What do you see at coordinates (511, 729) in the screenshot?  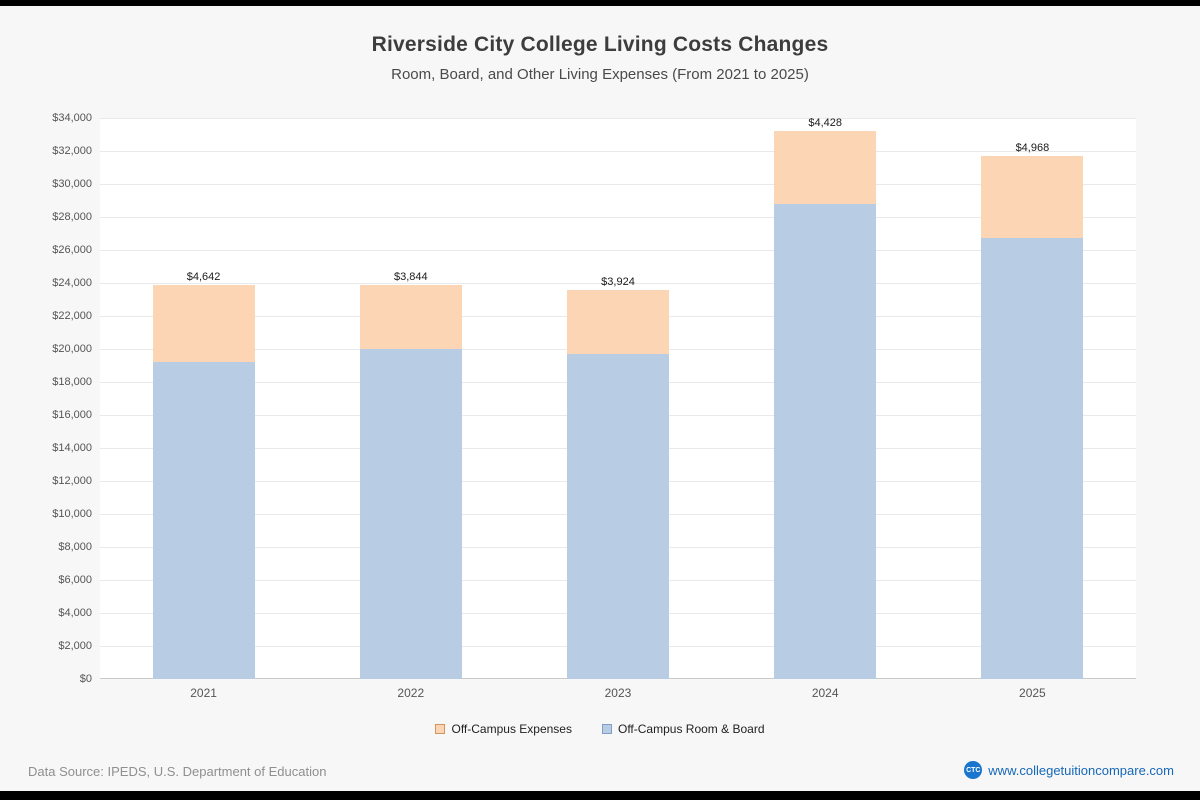 I see `legend-label: Off-Campus Expenses` at bounding box center [511, 729].